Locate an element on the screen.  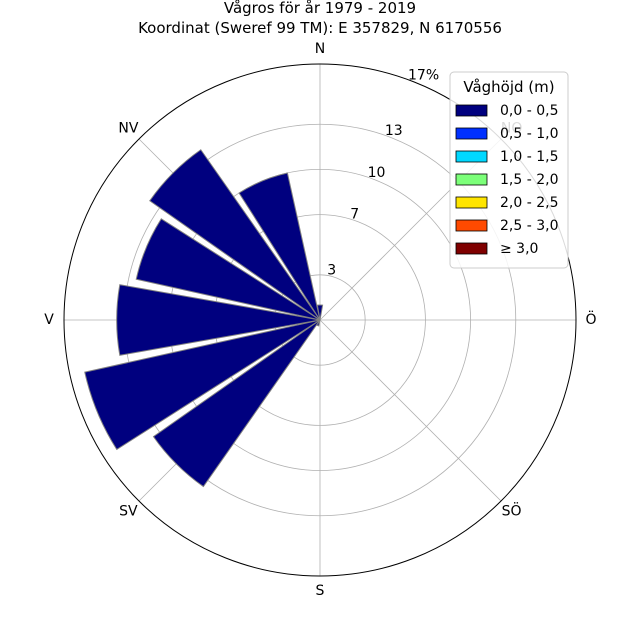
radial-tick-4: 17% is located at coordinates (423, 76).